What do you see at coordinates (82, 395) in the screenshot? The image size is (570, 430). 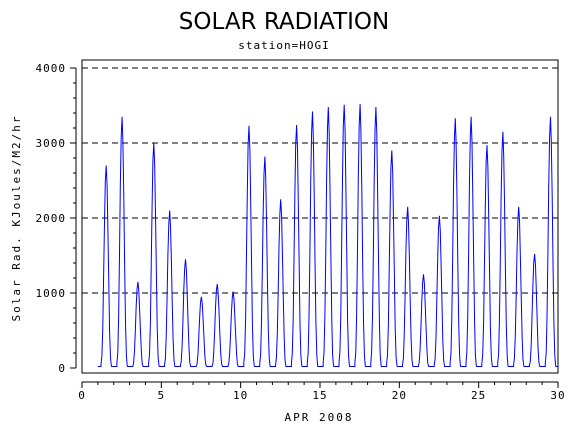 I see `x-tick-label: 0` at bounding box center [82, 395].